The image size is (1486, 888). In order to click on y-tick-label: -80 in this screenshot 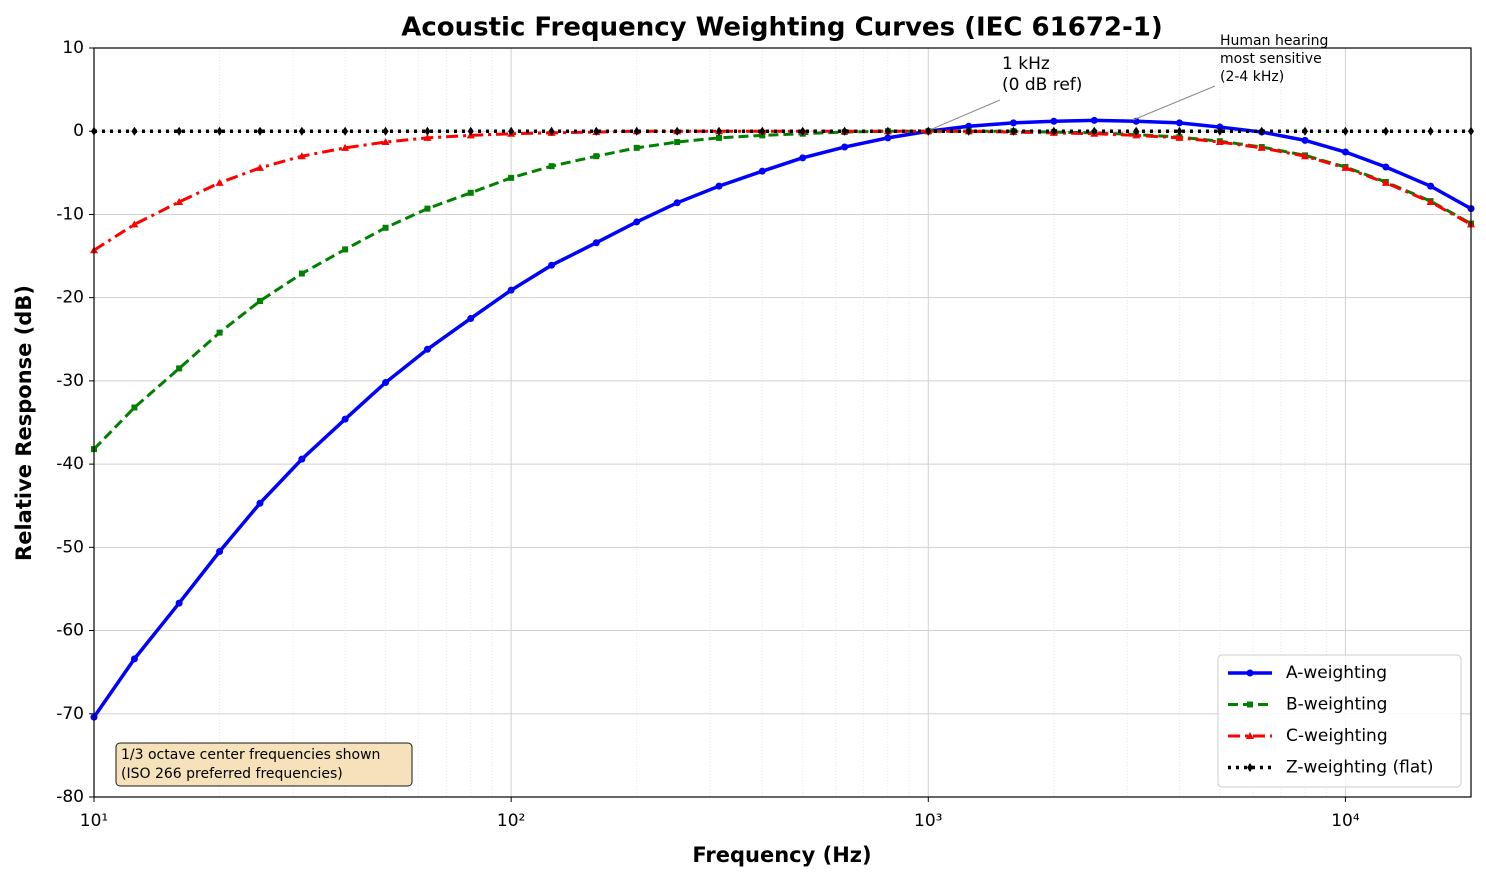, I will do `click(70, 797)`.